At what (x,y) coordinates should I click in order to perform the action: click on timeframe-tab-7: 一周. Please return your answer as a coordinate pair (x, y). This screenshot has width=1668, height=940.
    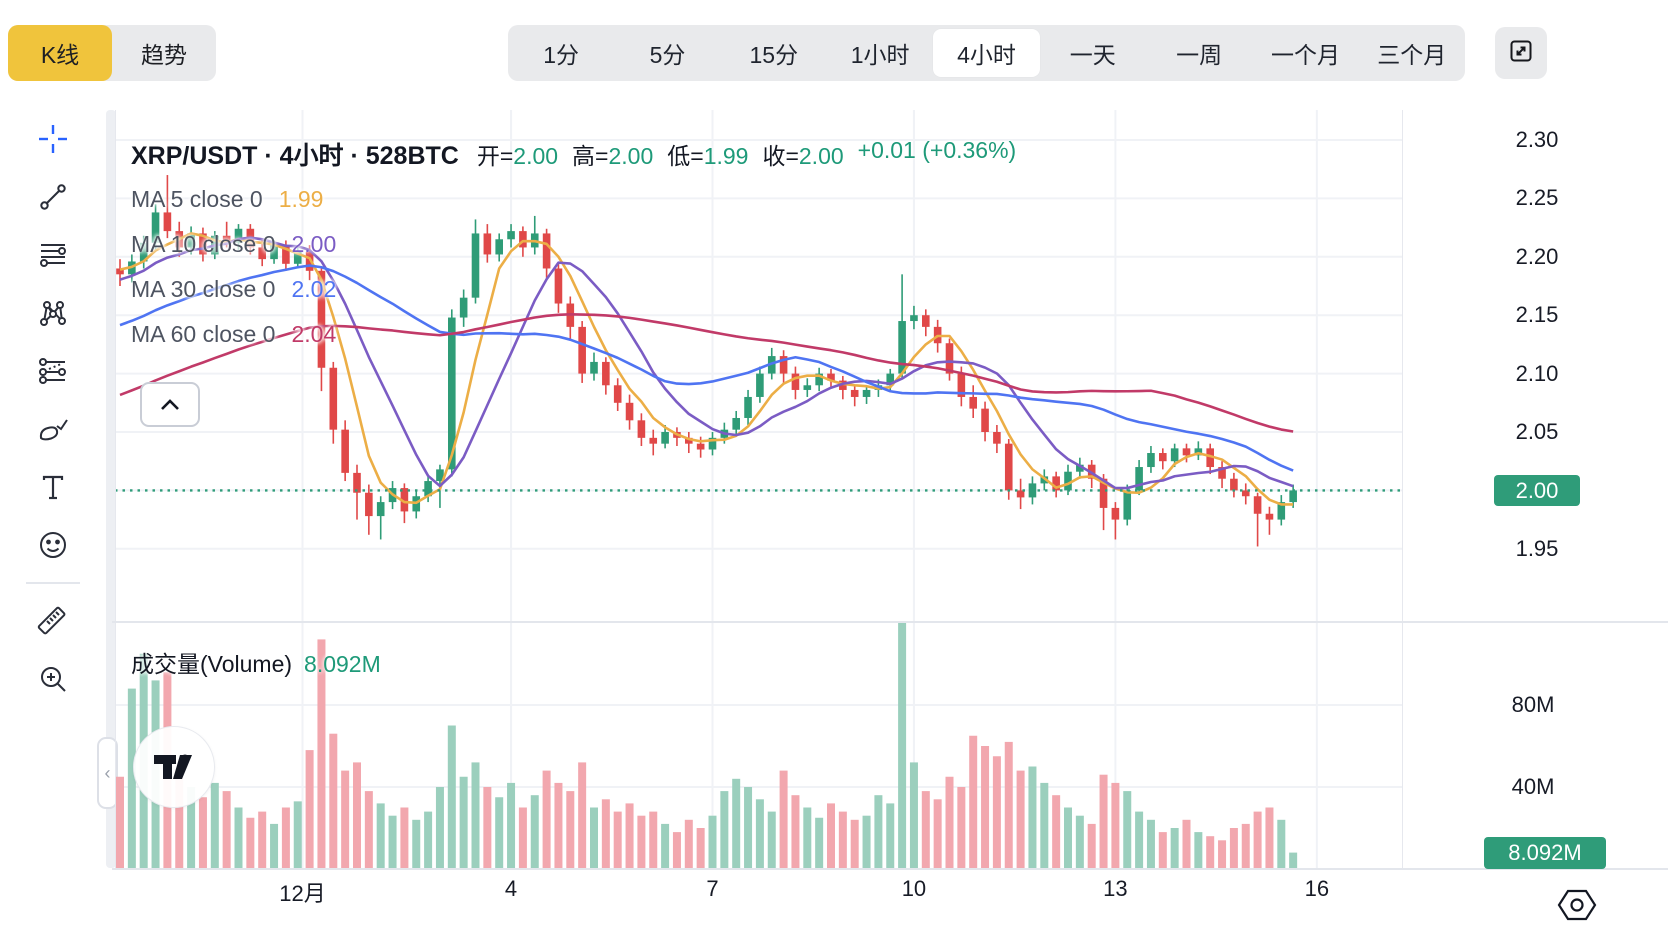
    Looking at the image, I should click on (1199, 55).